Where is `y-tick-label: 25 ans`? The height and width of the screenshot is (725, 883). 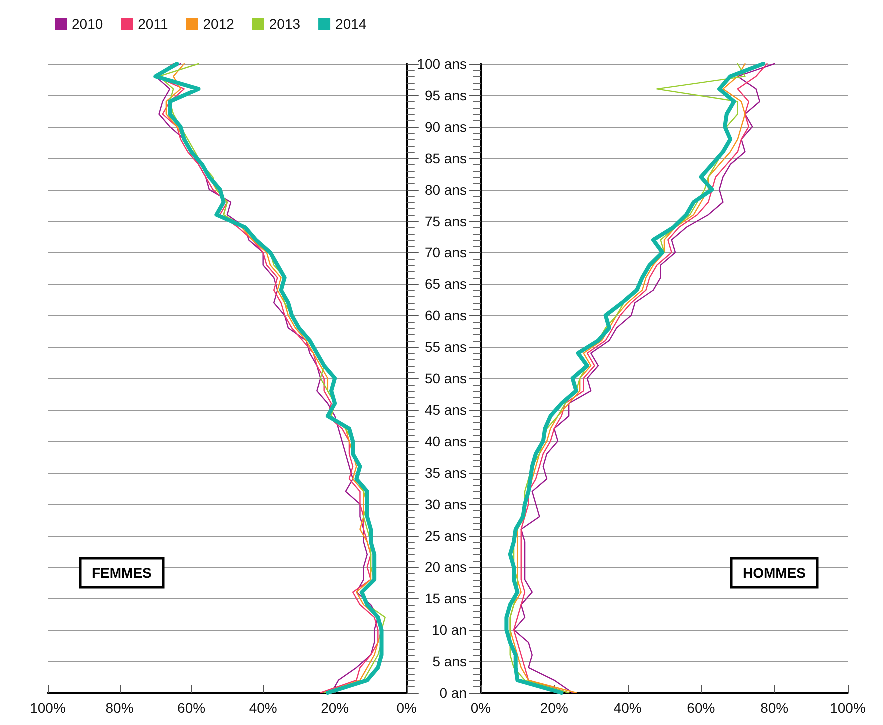 y-tick-label: 25 ans is located at coordinates (445, 536).